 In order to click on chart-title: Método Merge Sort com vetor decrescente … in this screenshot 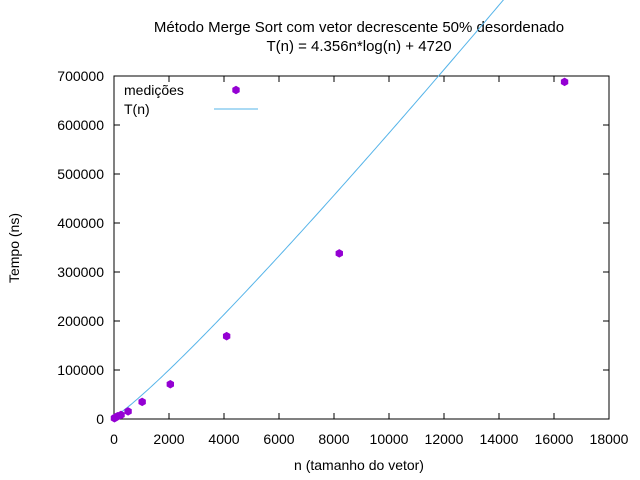, I will do `click(359, 27)`.